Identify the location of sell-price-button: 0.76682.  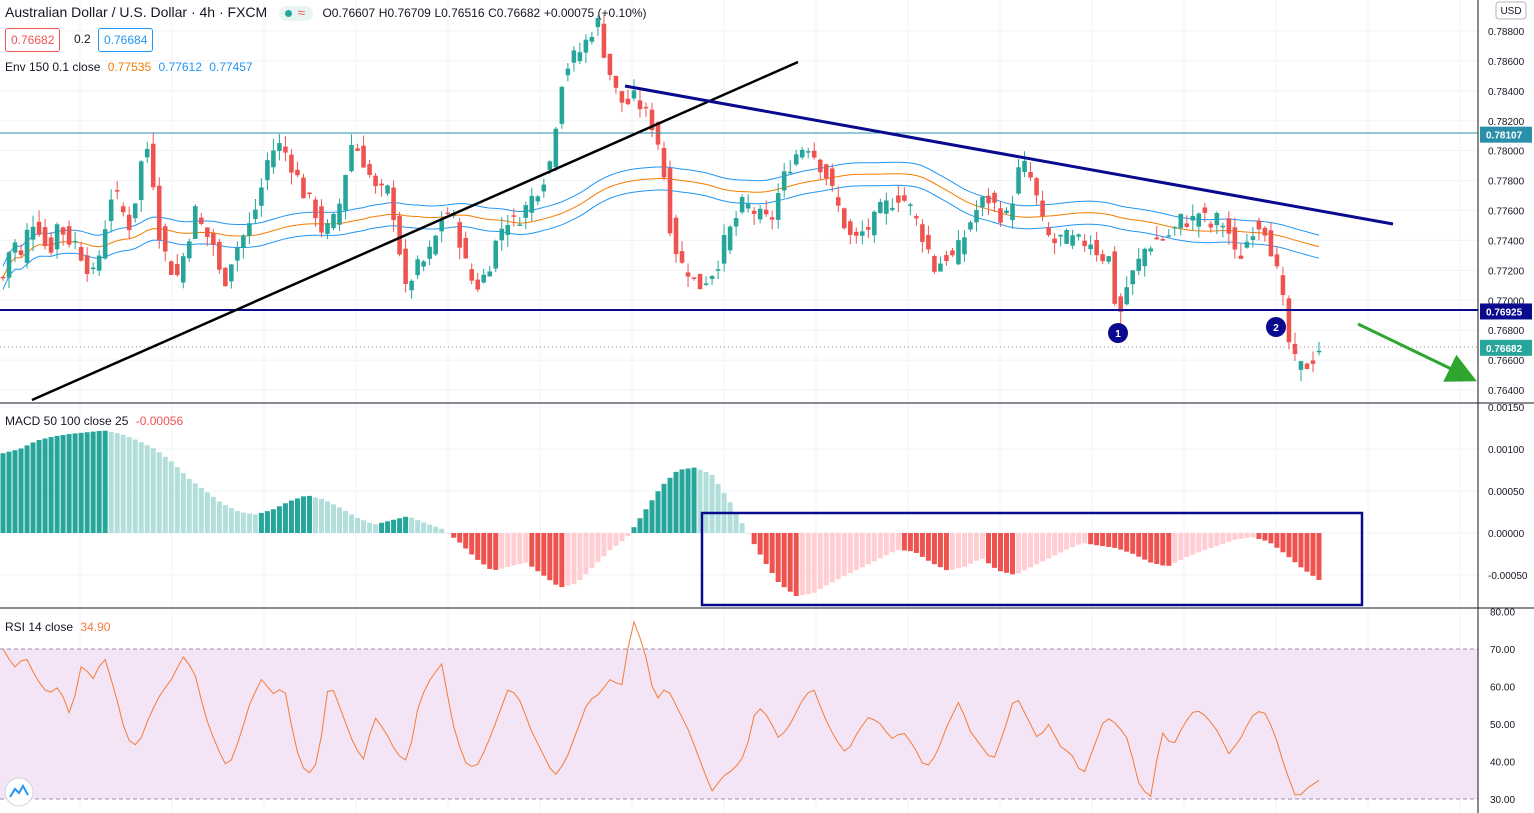
(33, 40).